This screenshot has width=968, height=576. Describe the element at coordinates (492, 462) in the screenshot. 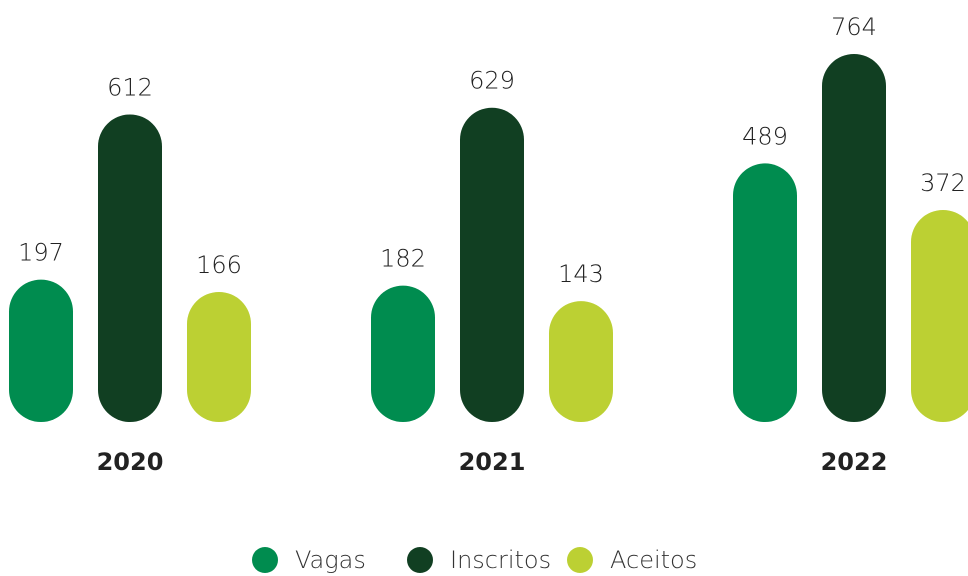

I see `category-label: 2021` at that location.